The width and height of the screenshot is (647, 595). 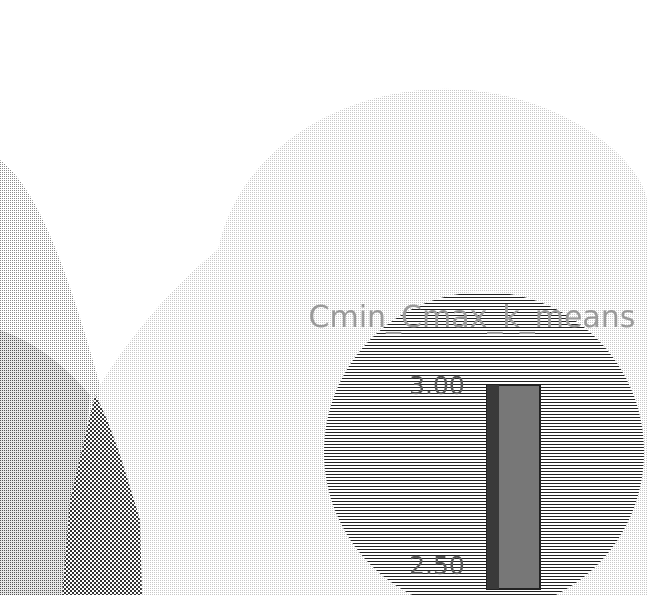 I want to click on y-tick-label: 3.00, so click(x=437, y=385).